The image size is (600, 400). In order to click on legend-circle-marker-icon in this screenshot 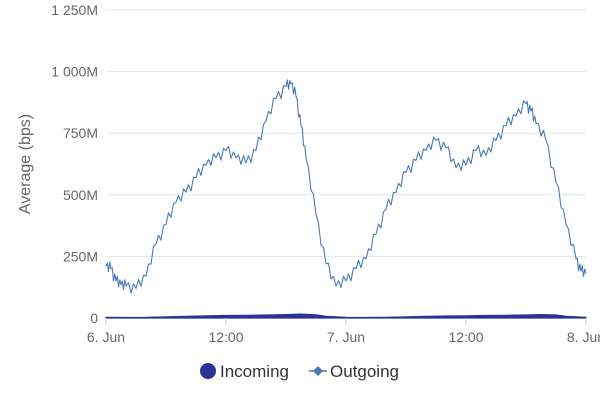, I will do `click(208, 371)`.